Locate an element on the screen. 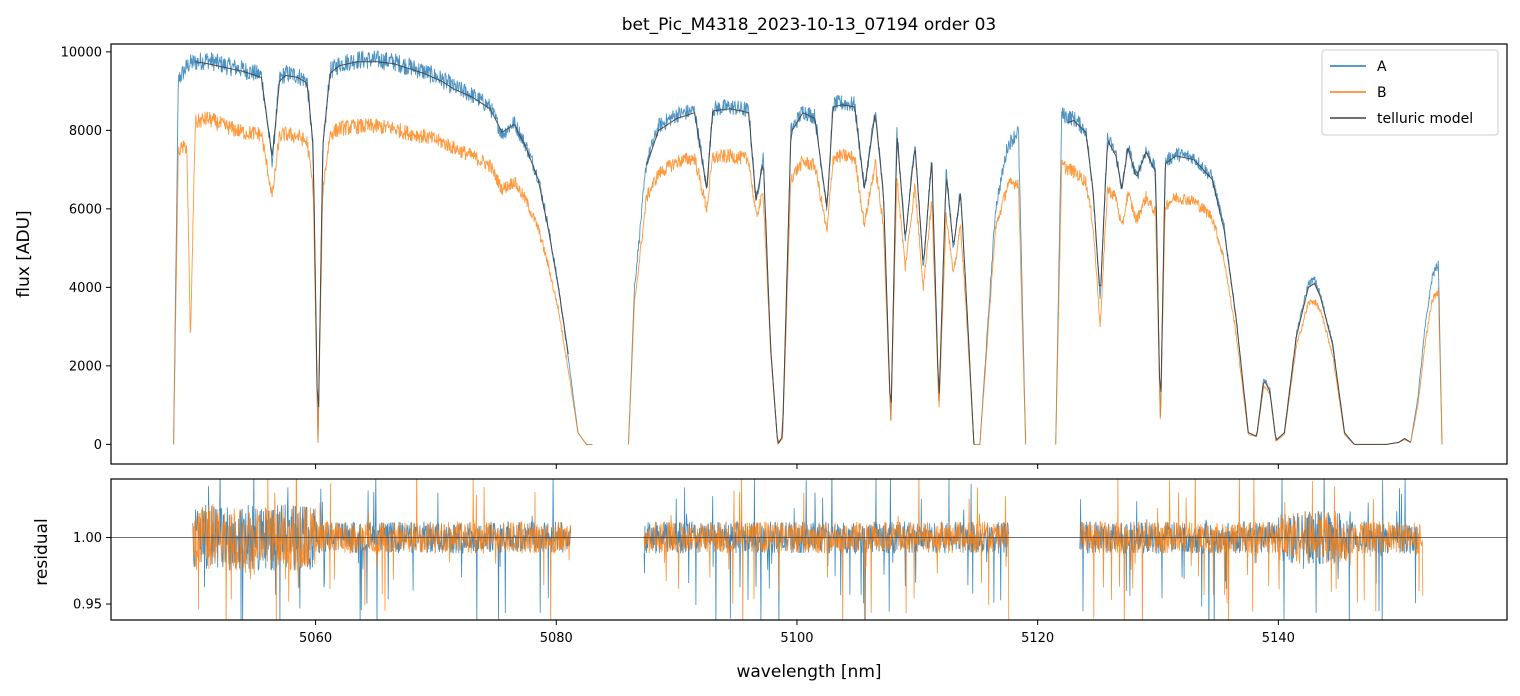 Image resolution: width=1520 pixels, height=696 pixels. x-tick-label: 5080 is located at coordinates (556, 638).